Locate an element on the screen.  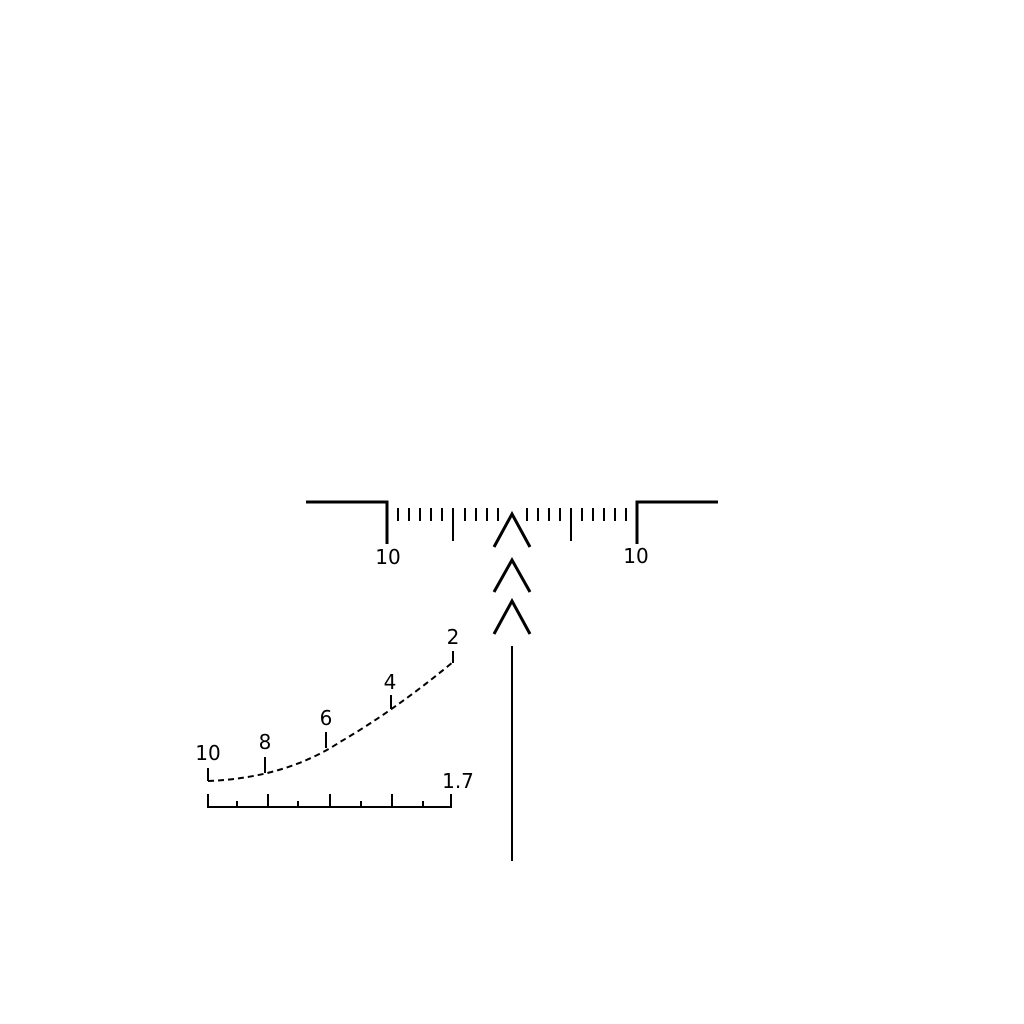
range-curve-labels: 10 8 6 4 2 is located at coordinates (327, 695).